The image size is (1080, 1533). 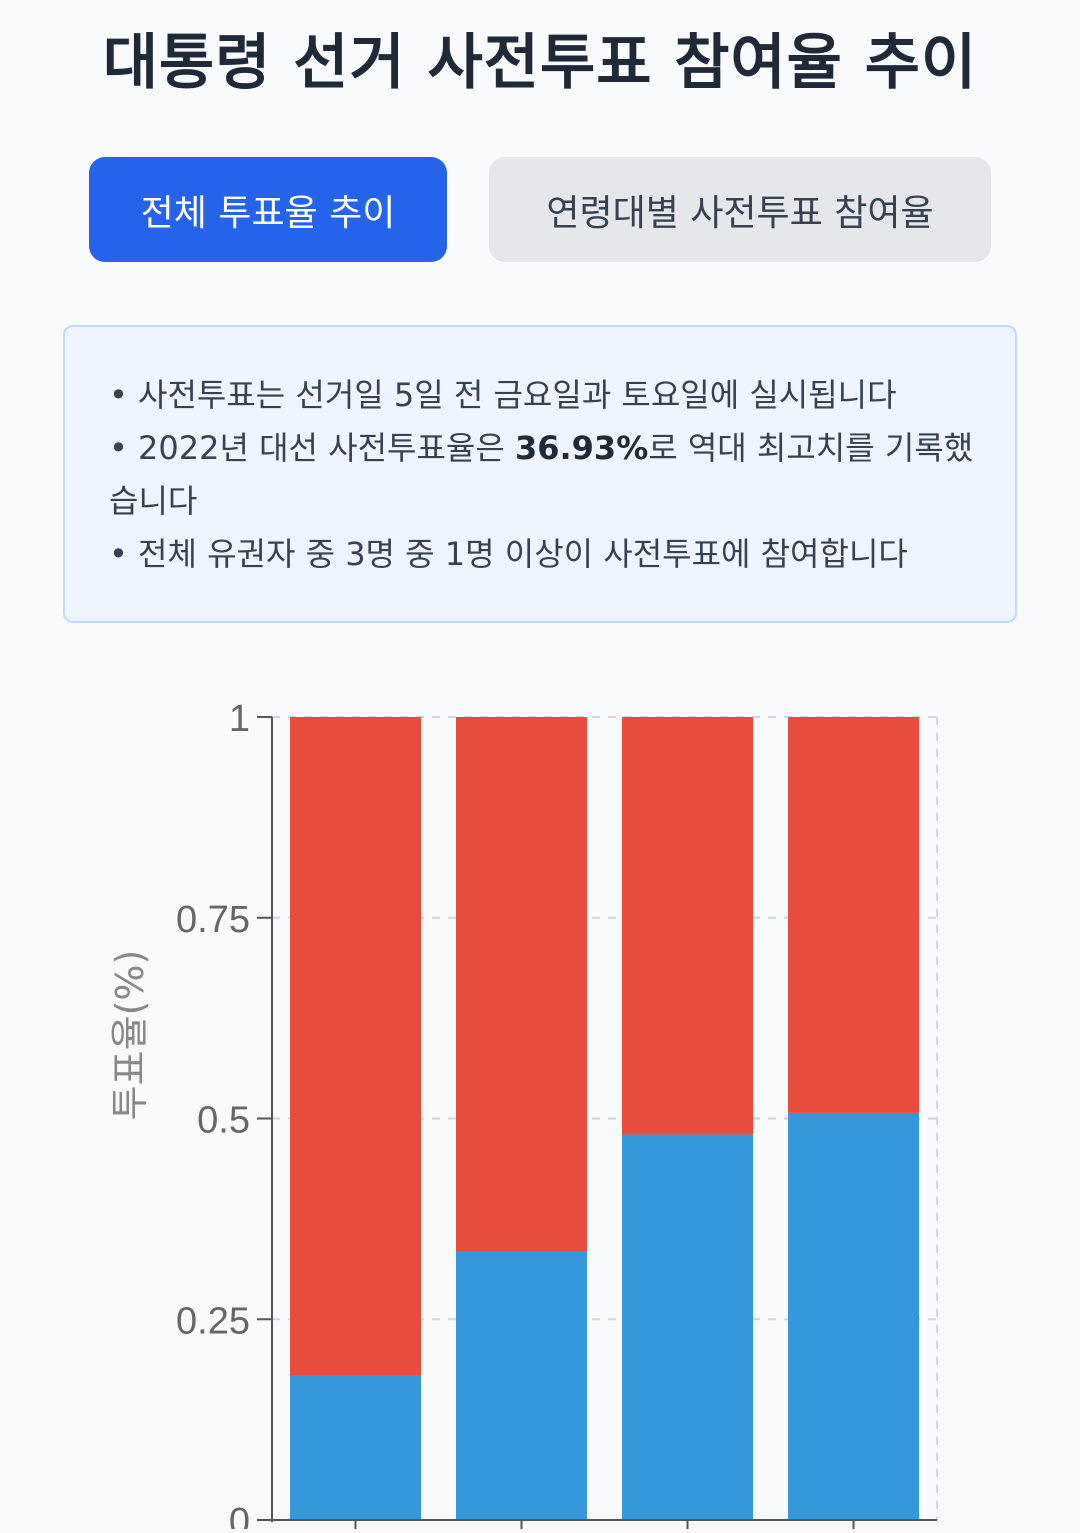 I want to click on y-axis-title: 투표율(%), so click(x=130, y=1035).